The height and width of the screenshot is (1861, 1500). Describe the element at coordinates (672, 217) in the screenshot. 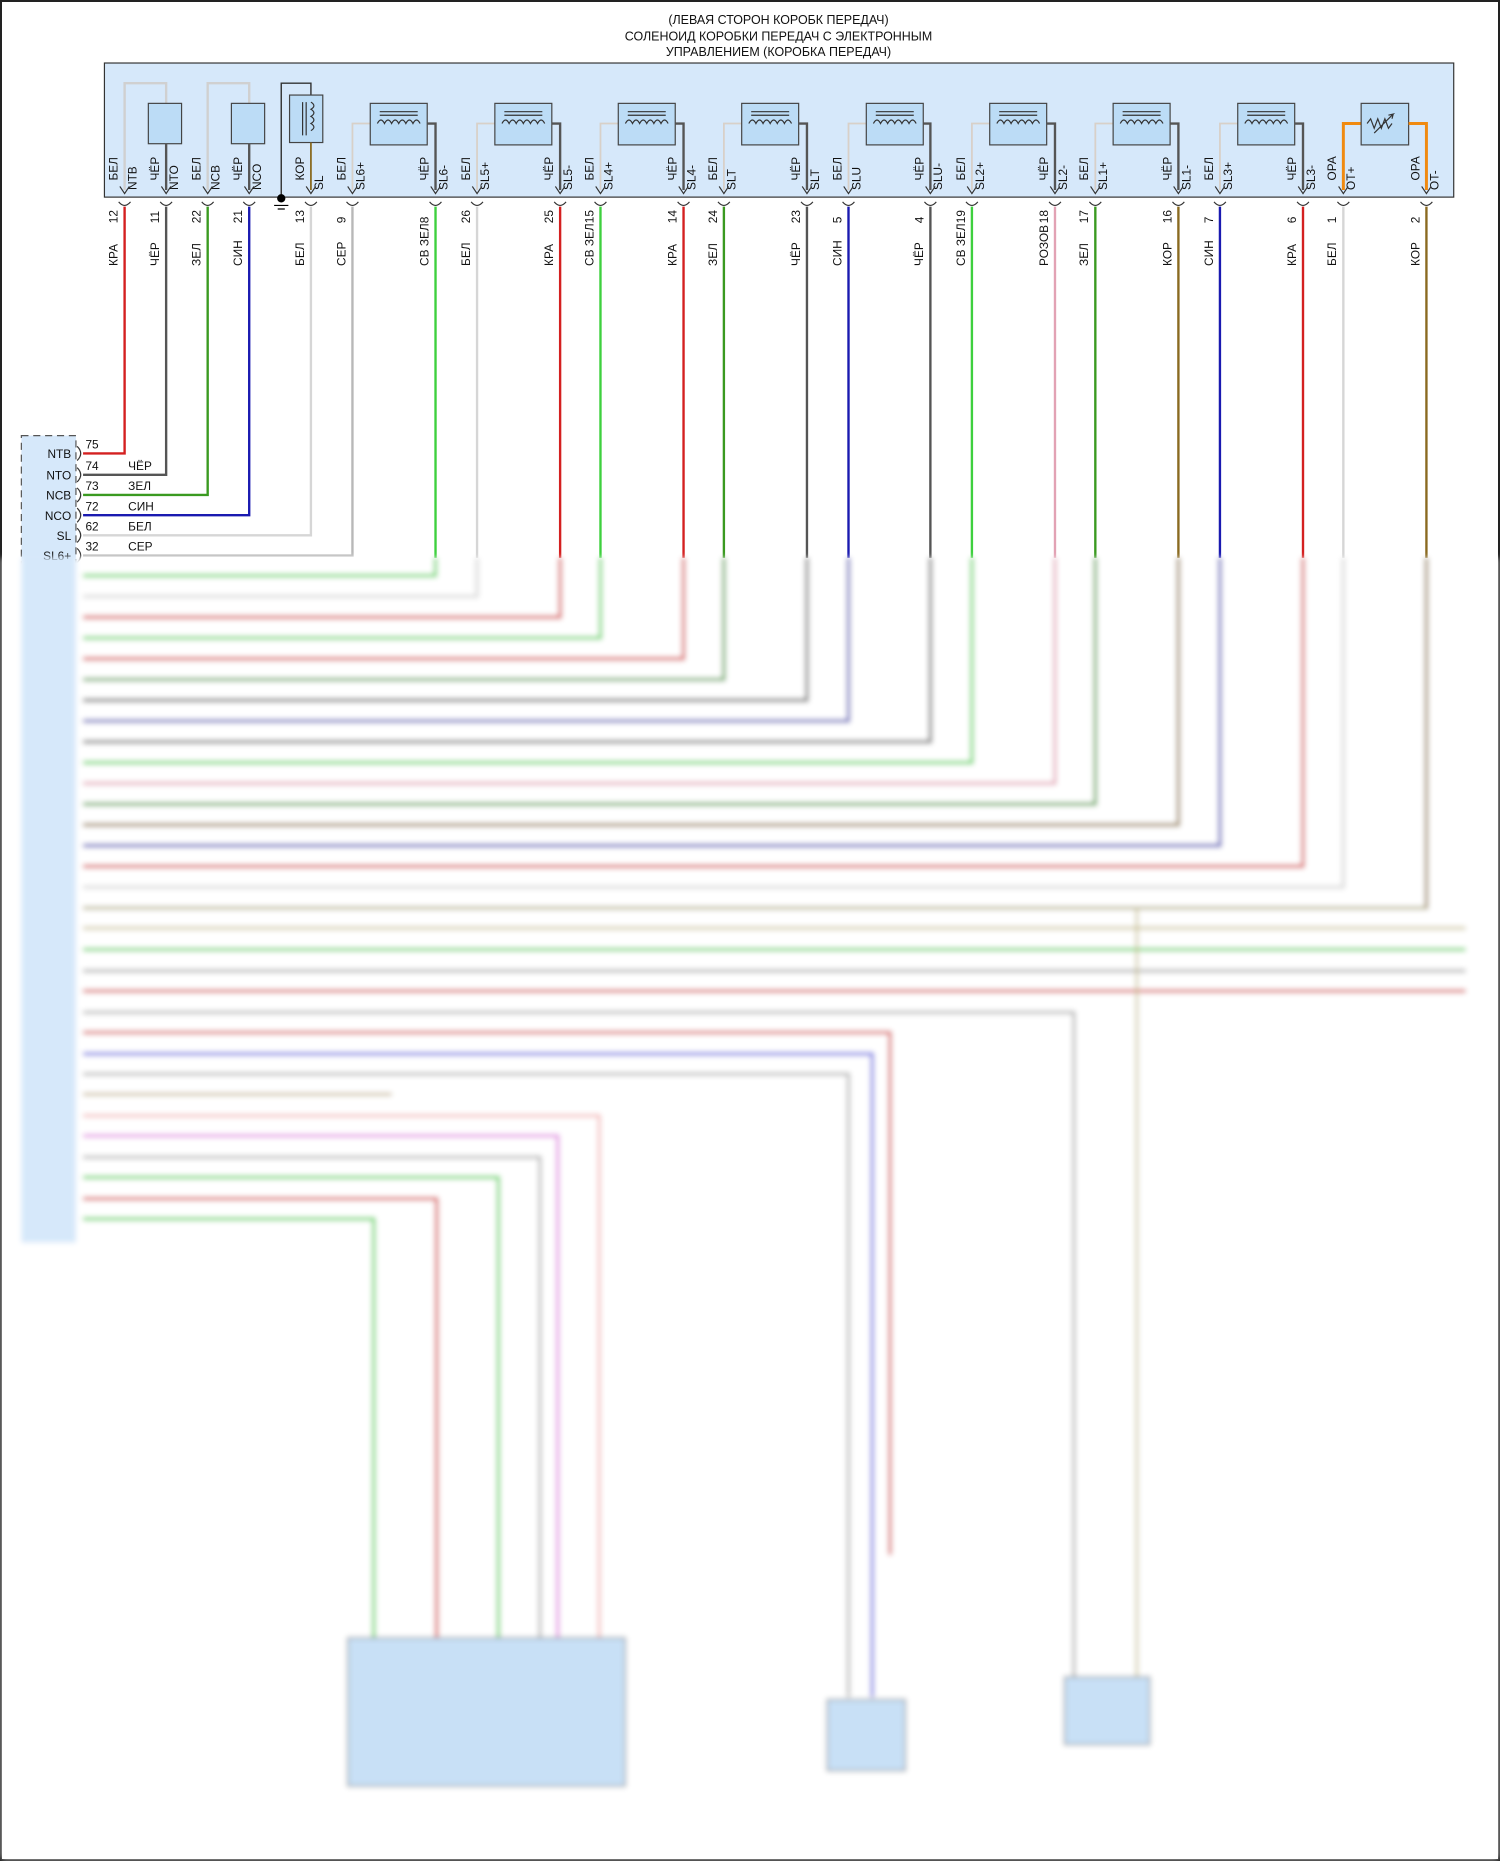

I see `pin-number: 14` at that location.